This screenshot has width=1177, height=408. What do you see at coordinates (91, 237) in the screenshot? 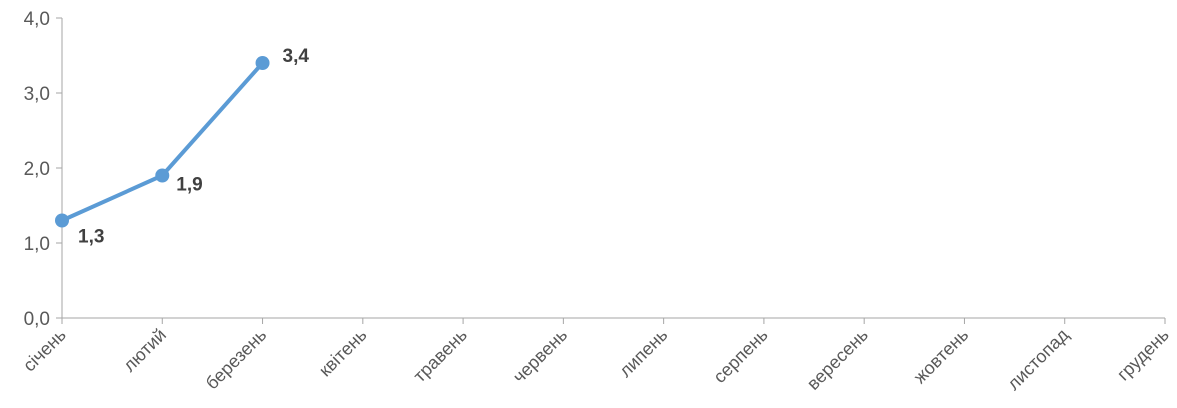
I see `data-label: 1,3` at bounding box center [91, 237].